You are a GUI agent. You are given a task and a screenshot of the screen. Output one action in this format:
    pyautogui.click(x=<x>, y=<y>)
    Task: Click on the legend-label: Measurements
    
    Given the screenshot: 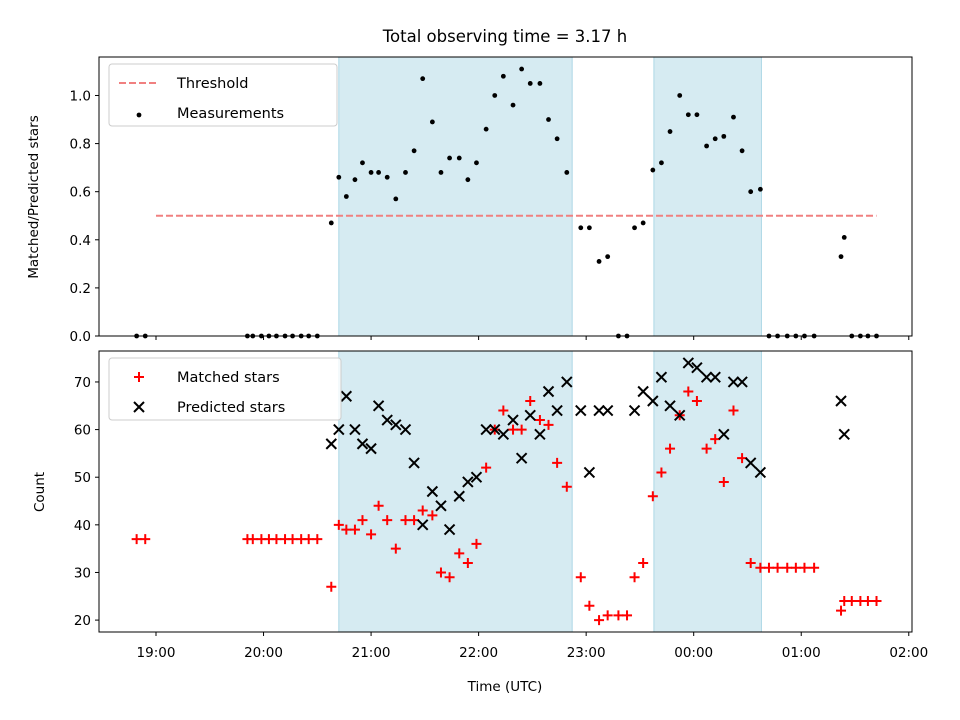 What is the action you would take?
    pyautogui.click(x=230, y=114)
    